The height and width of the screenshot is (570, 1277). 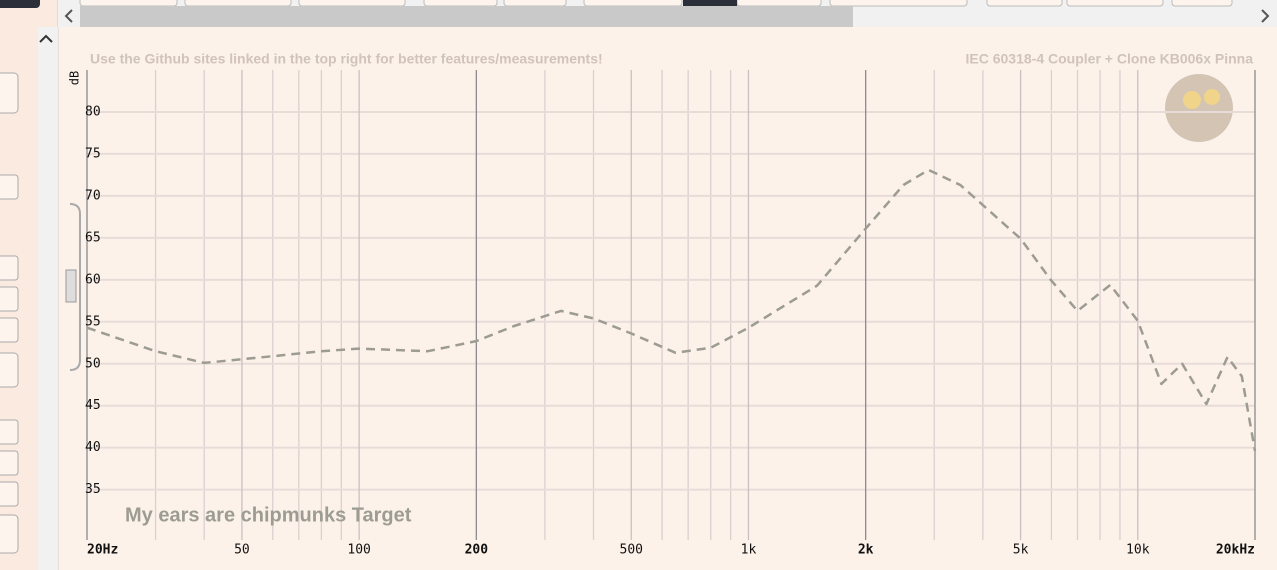 I want to click on x-tick-label: 2k, so click(x=866, y=550).